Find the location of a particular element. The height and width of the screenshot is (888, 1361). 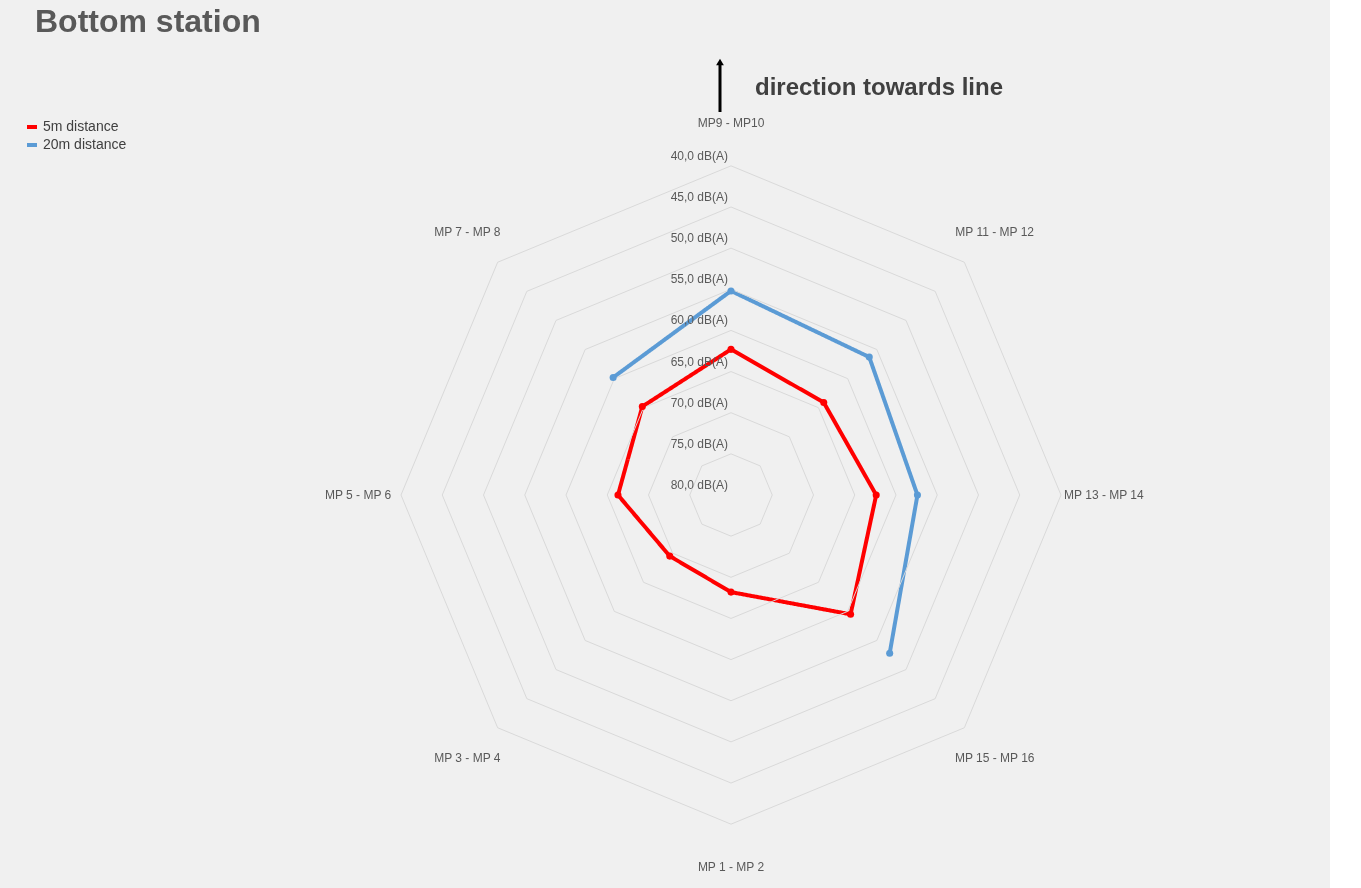

y-tick-label: 80,0 dB(A) is located at coordinates (699, 485).